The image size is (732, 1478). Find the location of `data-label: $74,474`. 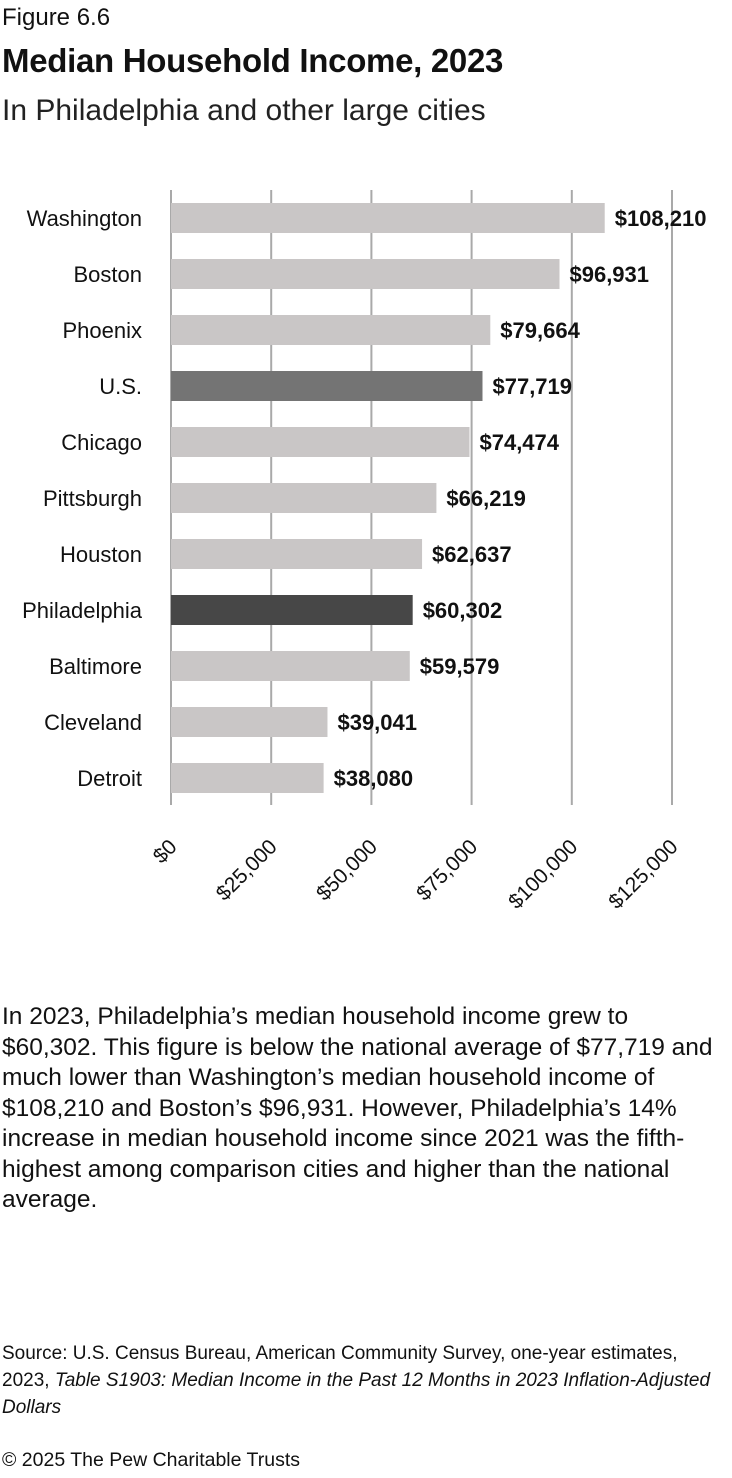

data-label: $74,474 is located at coordinates (519, 442).